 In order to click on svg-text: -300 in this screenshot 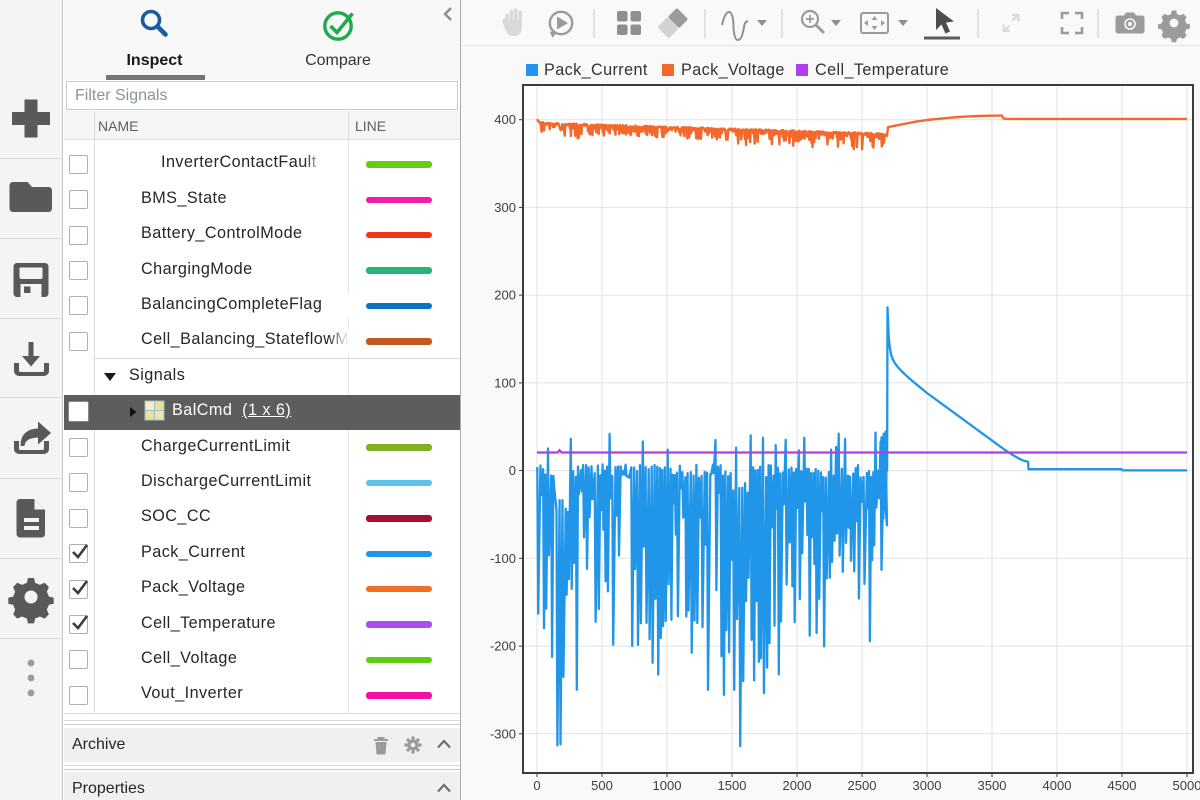, I will do `click(503, 733)`.